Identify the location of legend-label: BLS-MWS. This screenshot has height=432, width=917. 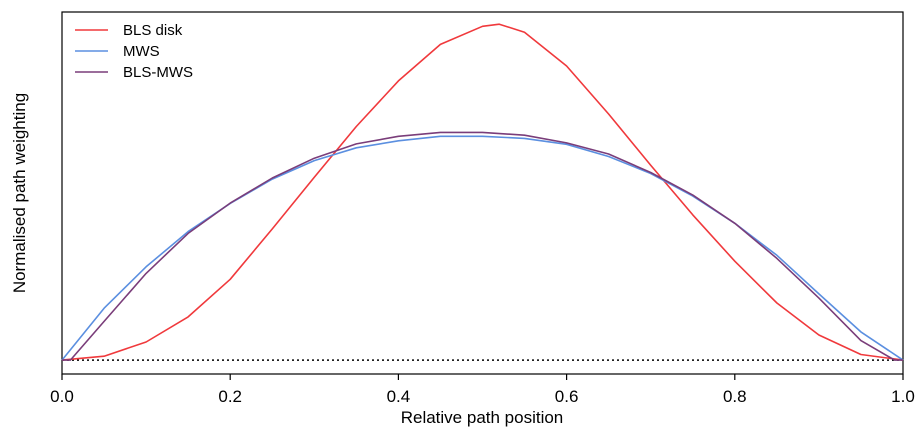
(158, 72).